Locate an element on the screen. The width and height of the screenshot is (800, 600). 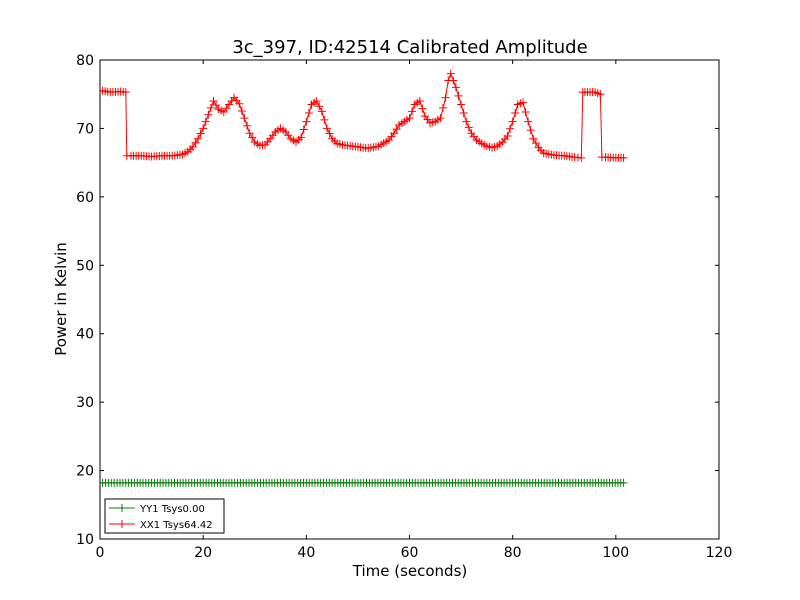
y-tick-label: 20 is located at coordinates (85, 472).